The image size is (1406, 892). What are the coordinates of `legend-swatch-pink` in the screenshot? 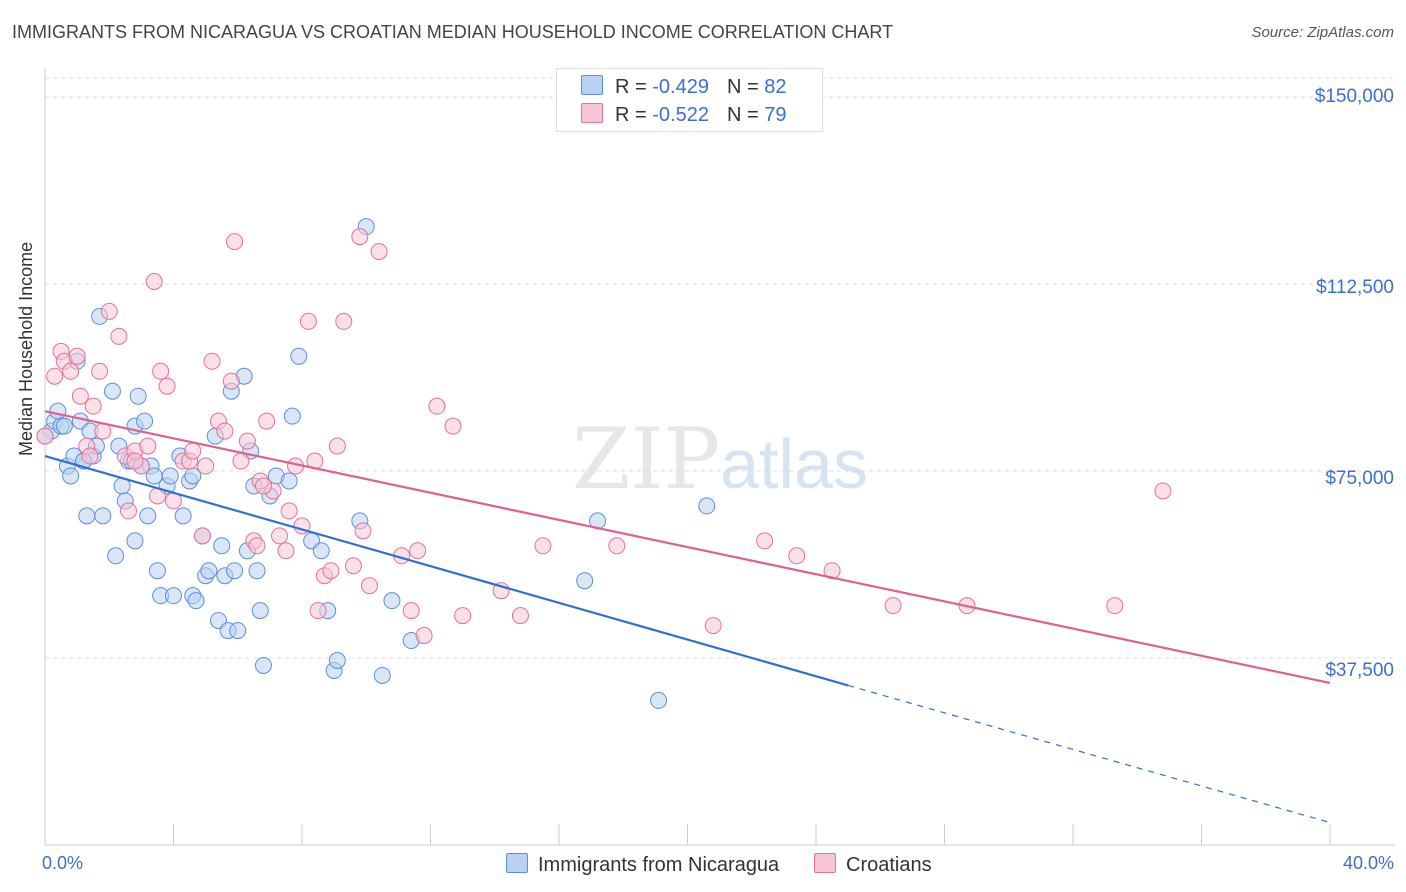 It's located at (592, 113).